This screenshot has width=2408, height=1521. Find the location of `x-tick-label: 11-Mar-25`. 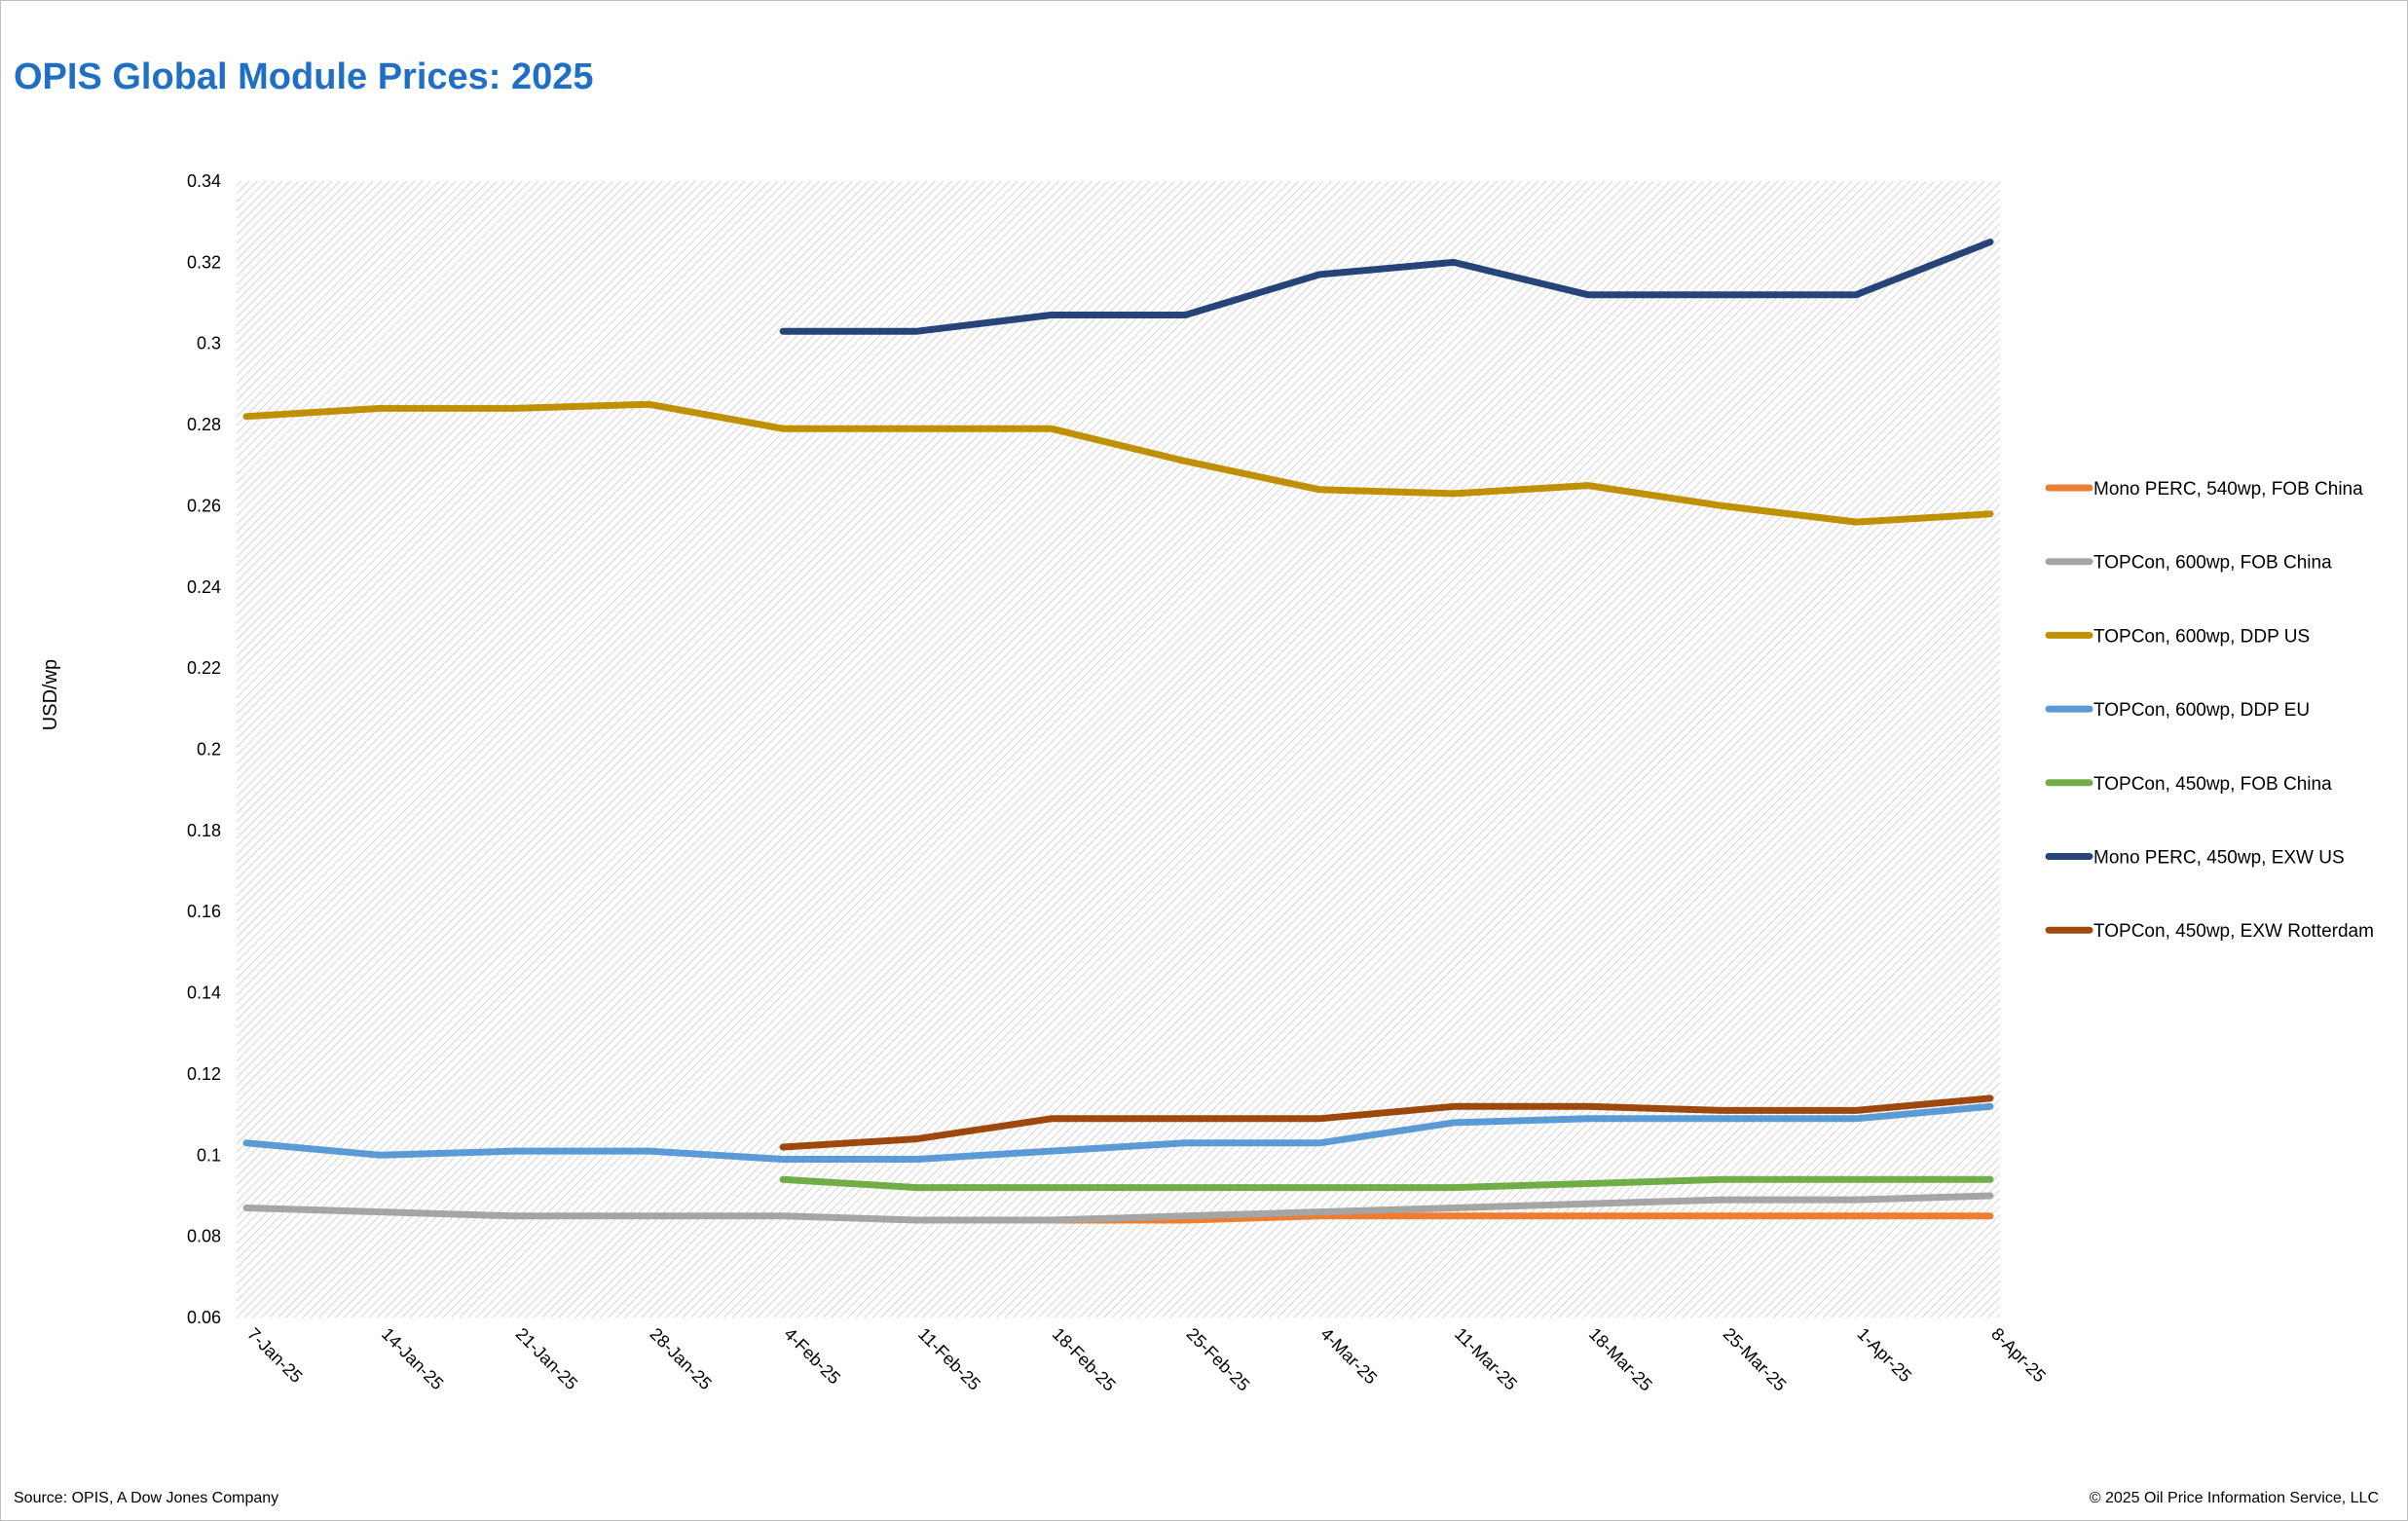

x-tick-label: 11-Mar-25 is located at coordinates (1486, 1359).